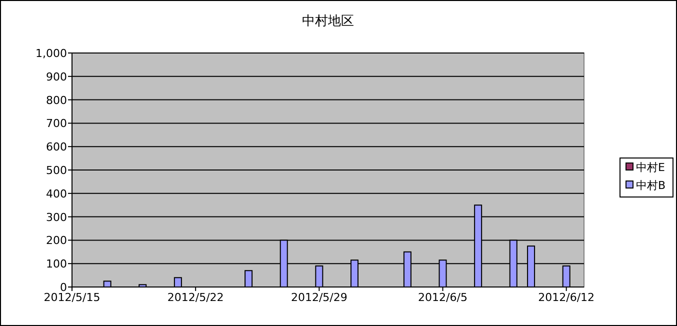  Describe the element at coordinates (56, 217) in the screenshot. I see `y-tick-label: 300` at that location.